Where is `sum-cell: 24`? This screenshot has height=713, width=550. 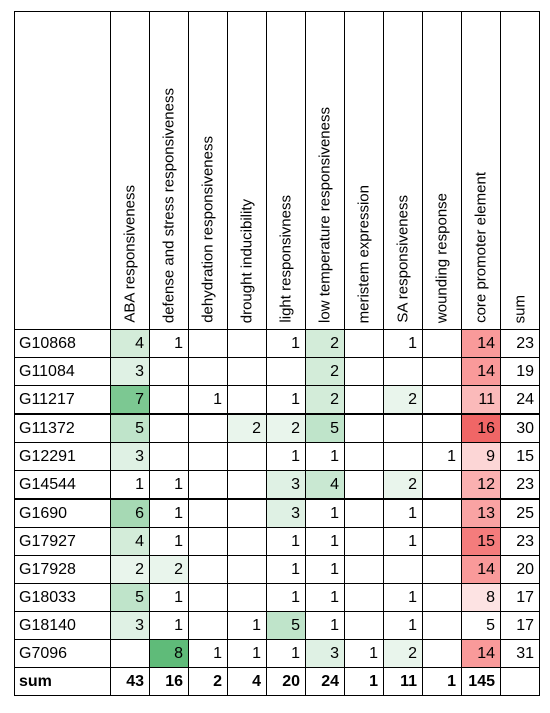 sum-cell: 24 is located at coordinates (325, 681).